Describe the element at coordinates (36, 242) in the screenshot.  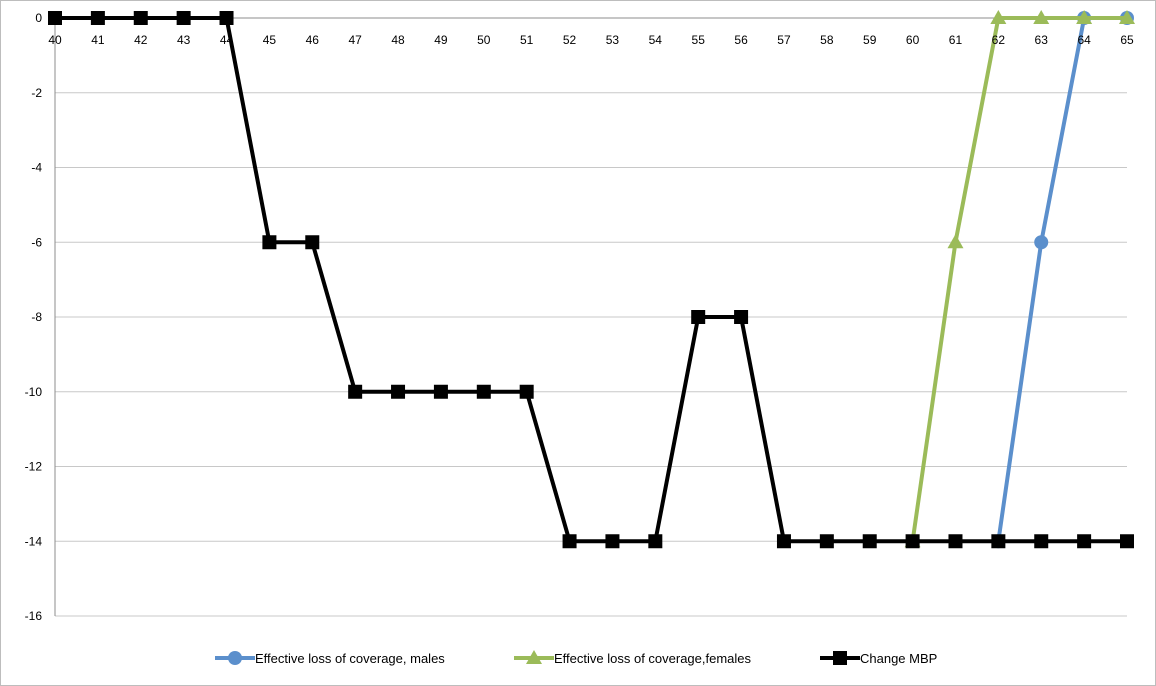
I see `y-tick-label: -6` at that location.